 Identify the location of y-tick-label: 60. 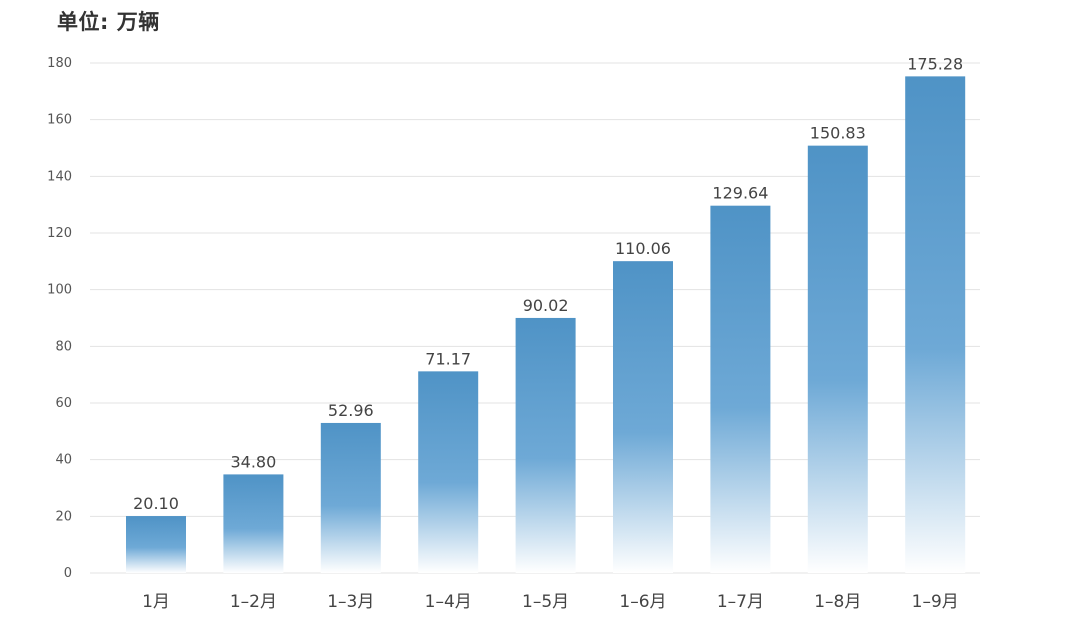
(63, 403).